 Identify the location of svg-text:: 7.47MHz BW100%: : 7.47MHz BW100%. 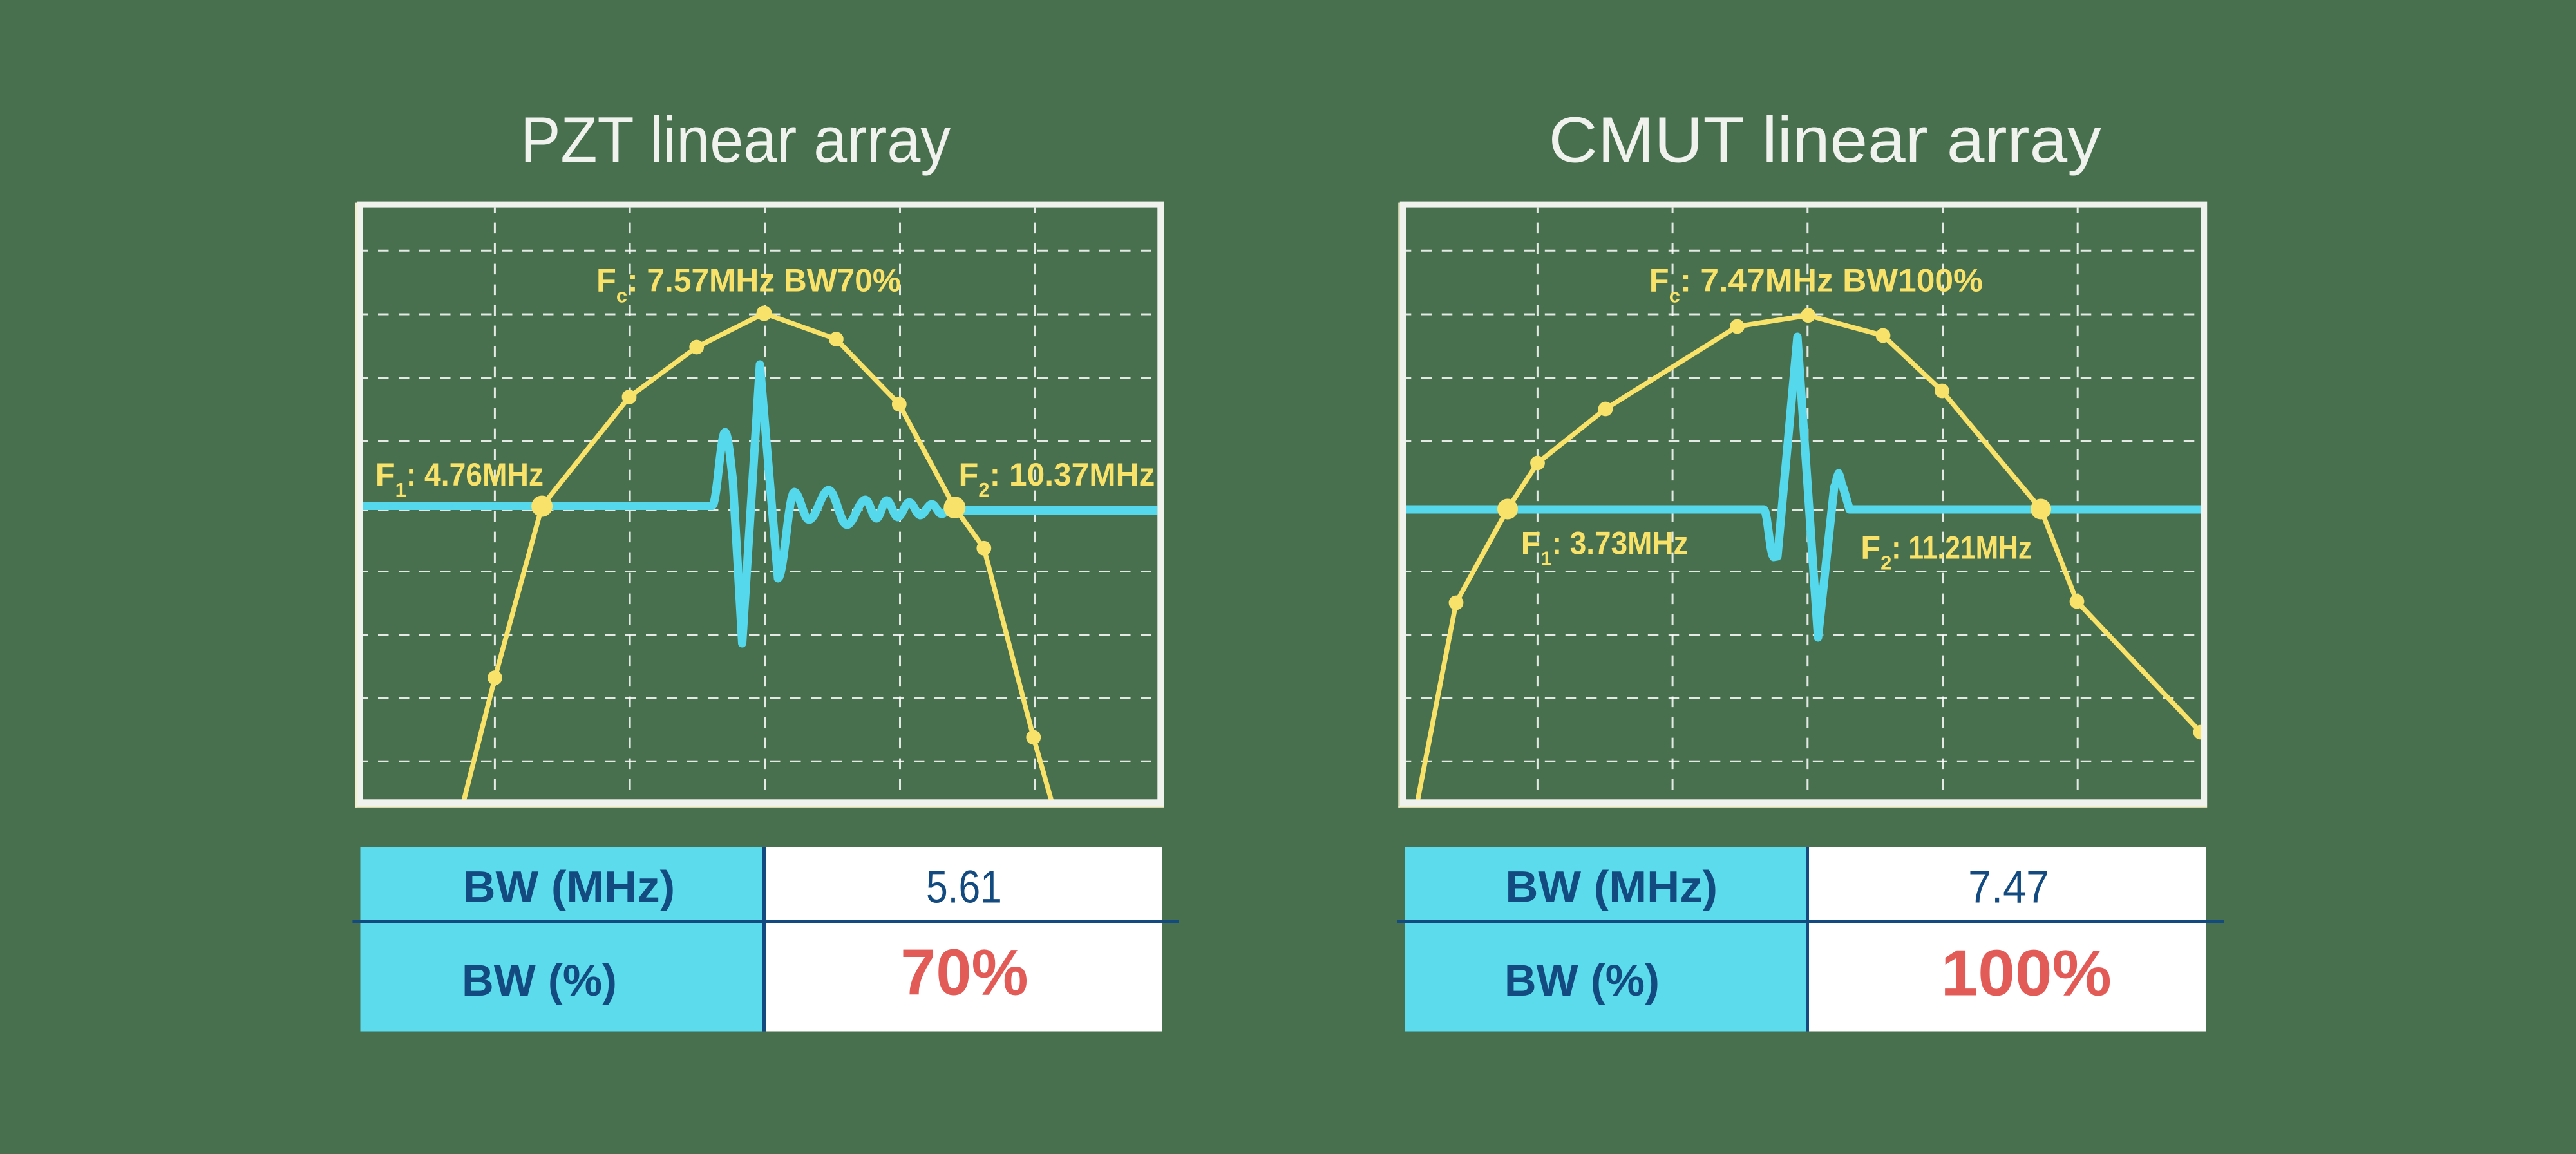
(1832, 280).